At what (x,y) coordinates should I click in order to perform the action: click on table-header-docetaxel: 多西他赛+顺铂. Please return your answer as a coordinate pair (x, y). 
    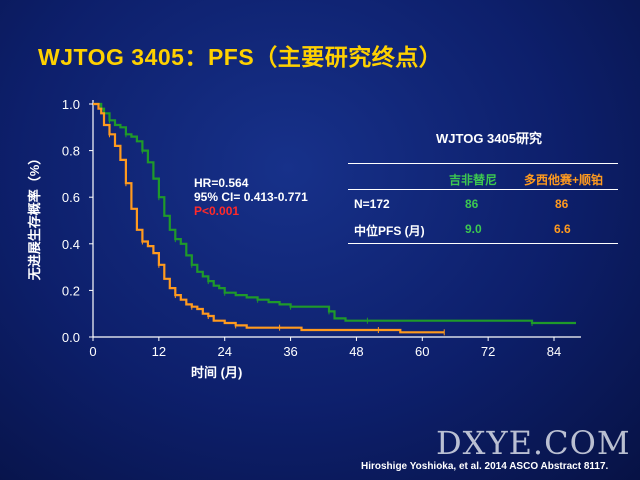
    Looking at the image, I should click on (564, 180).